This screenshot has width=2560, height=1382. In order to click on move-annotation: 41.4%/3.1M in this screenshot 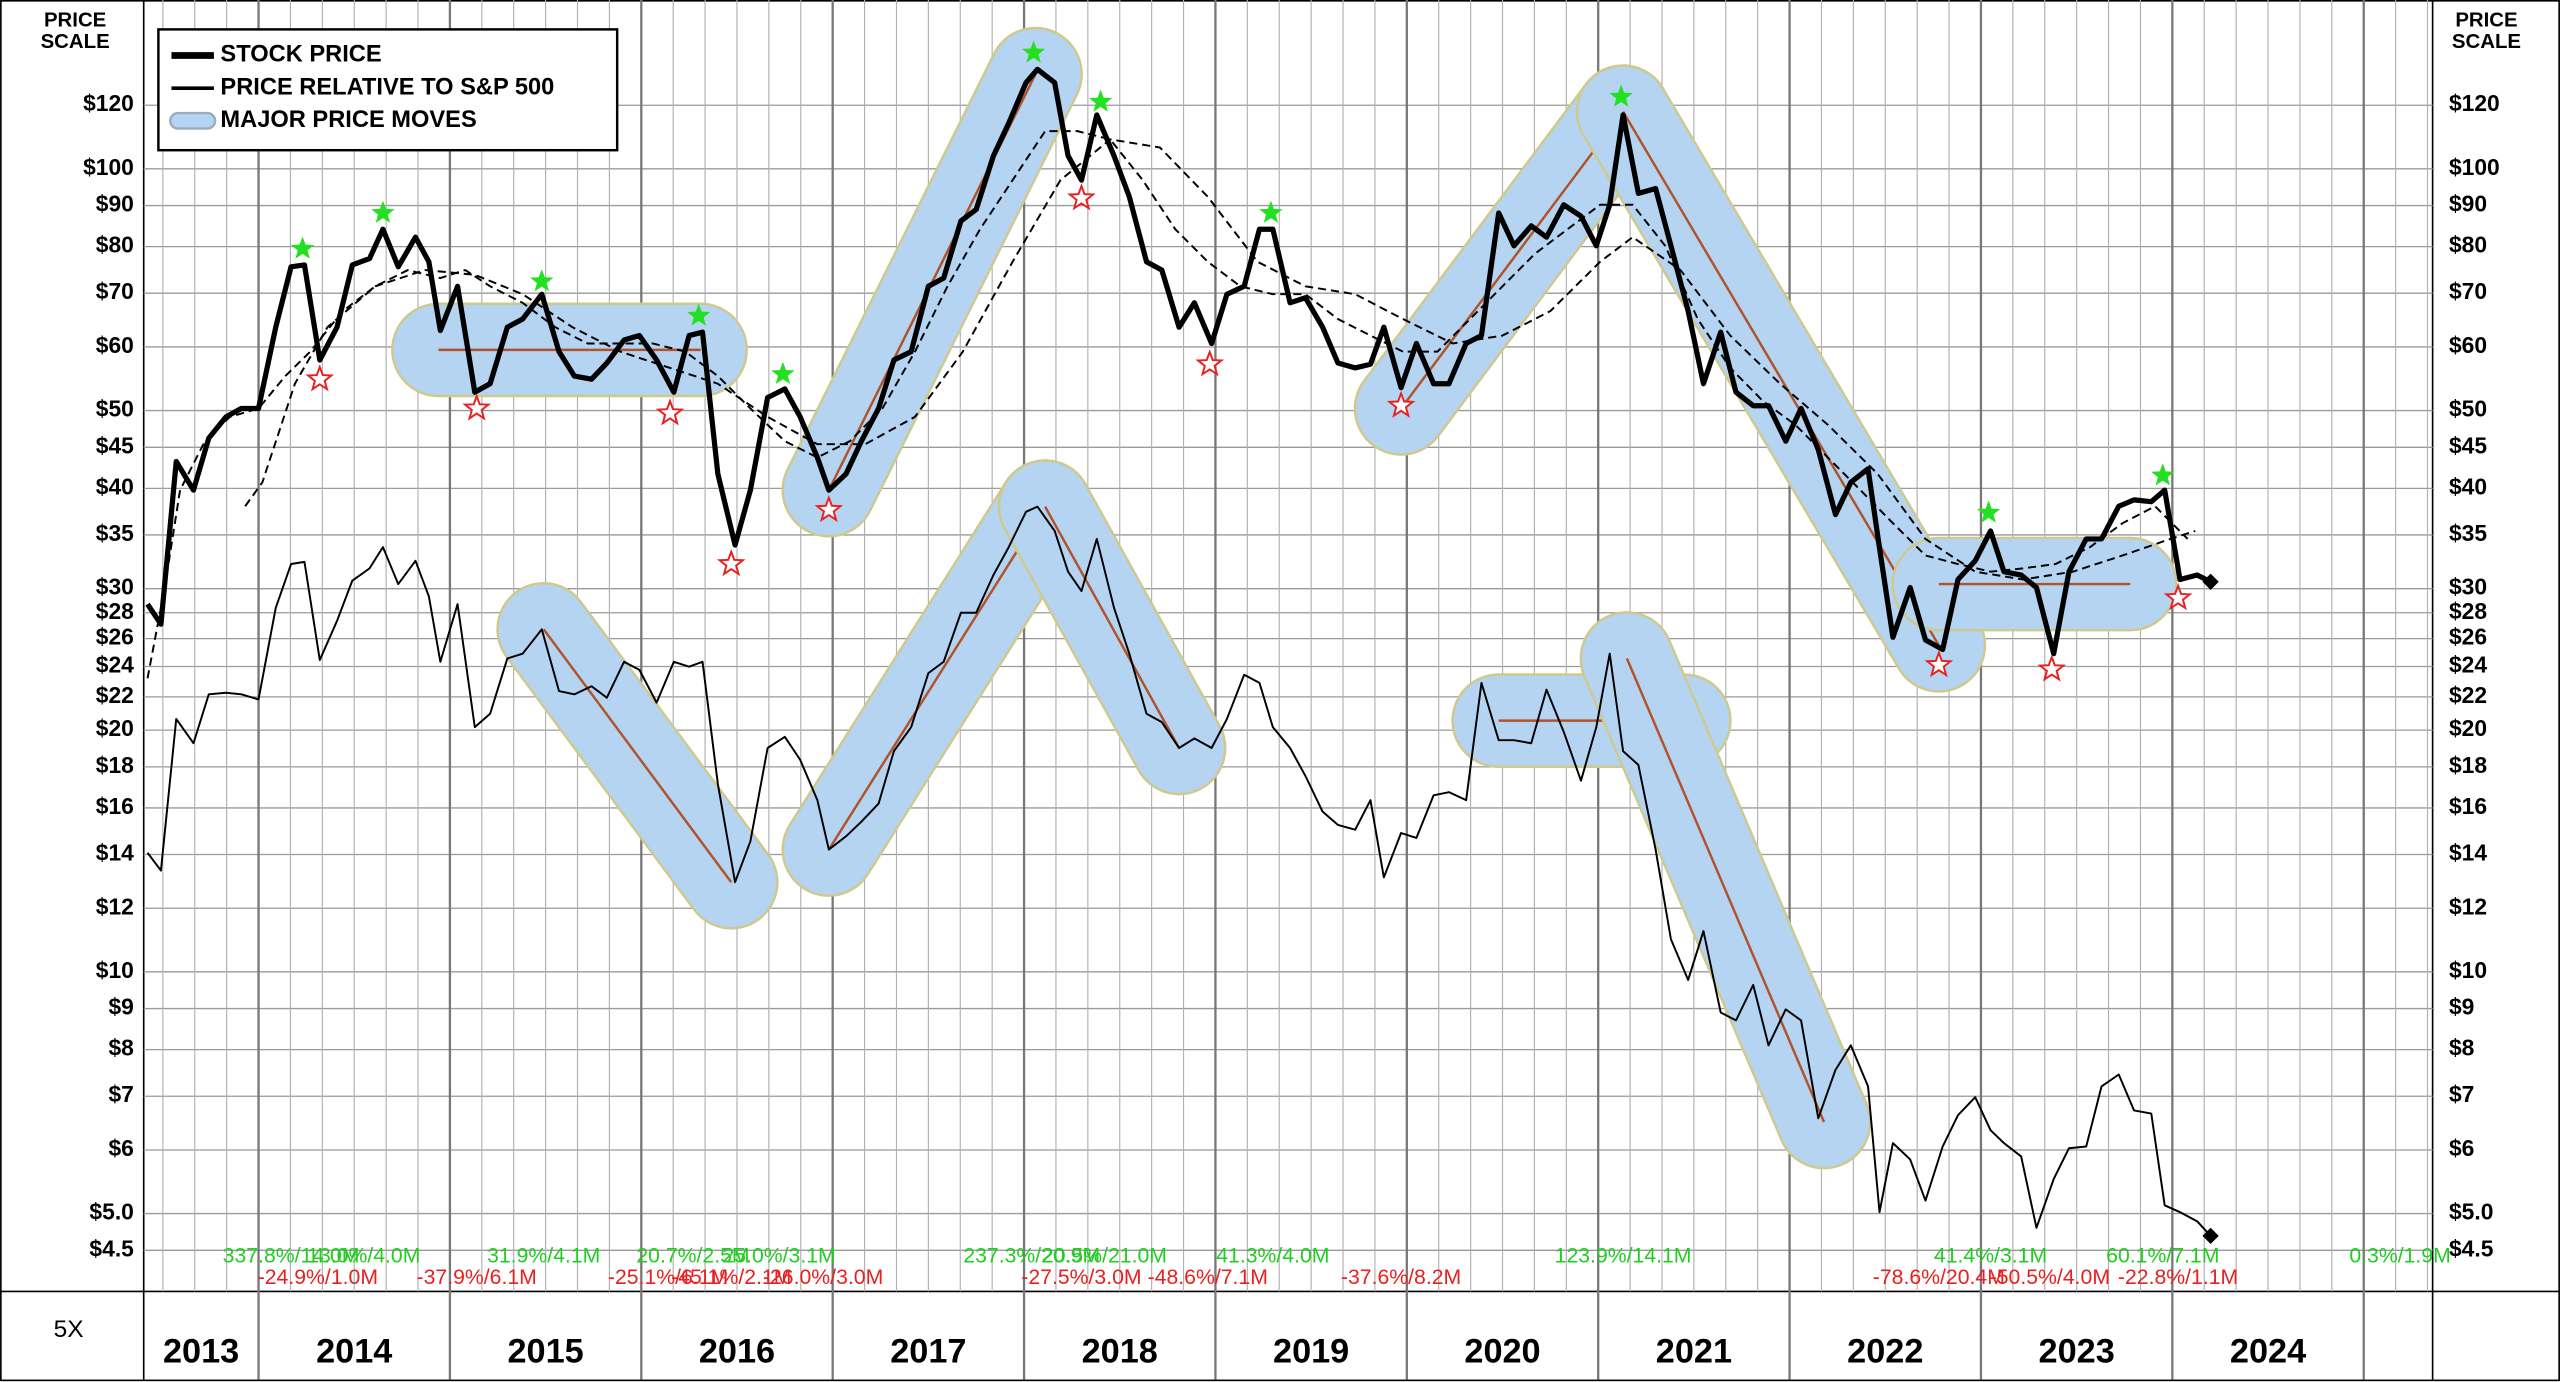, I will do `click(1990, 1256)`.